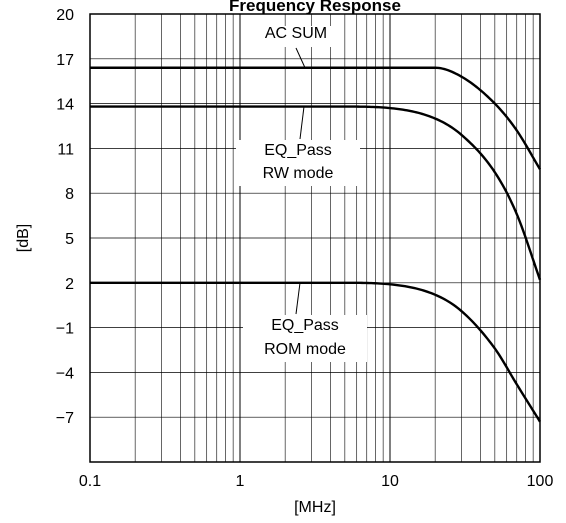 The image size is (566, 523). What do you see at coordinates (315, 7) in the screenshot?
I see `chart-title: Frequency Response` at bounding box center [315, 7].